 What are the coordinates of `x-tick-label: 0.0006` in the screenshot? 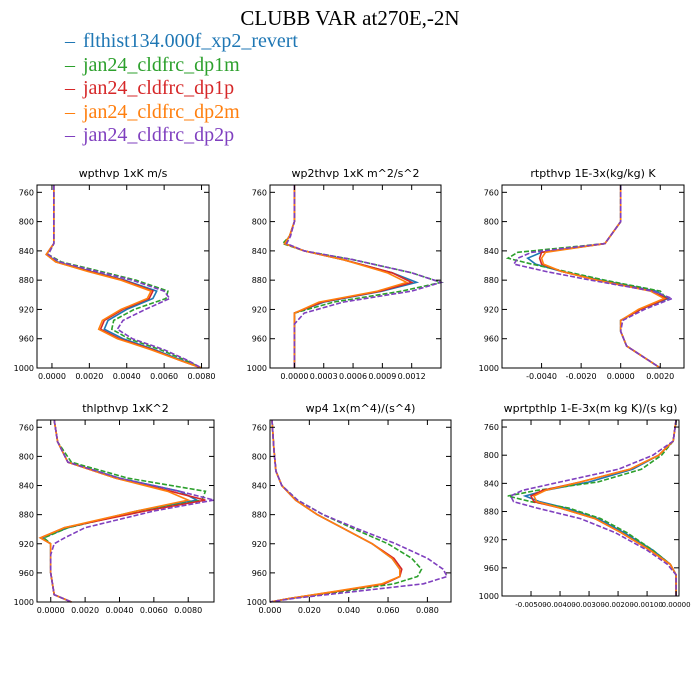 It's located at (353, 376).